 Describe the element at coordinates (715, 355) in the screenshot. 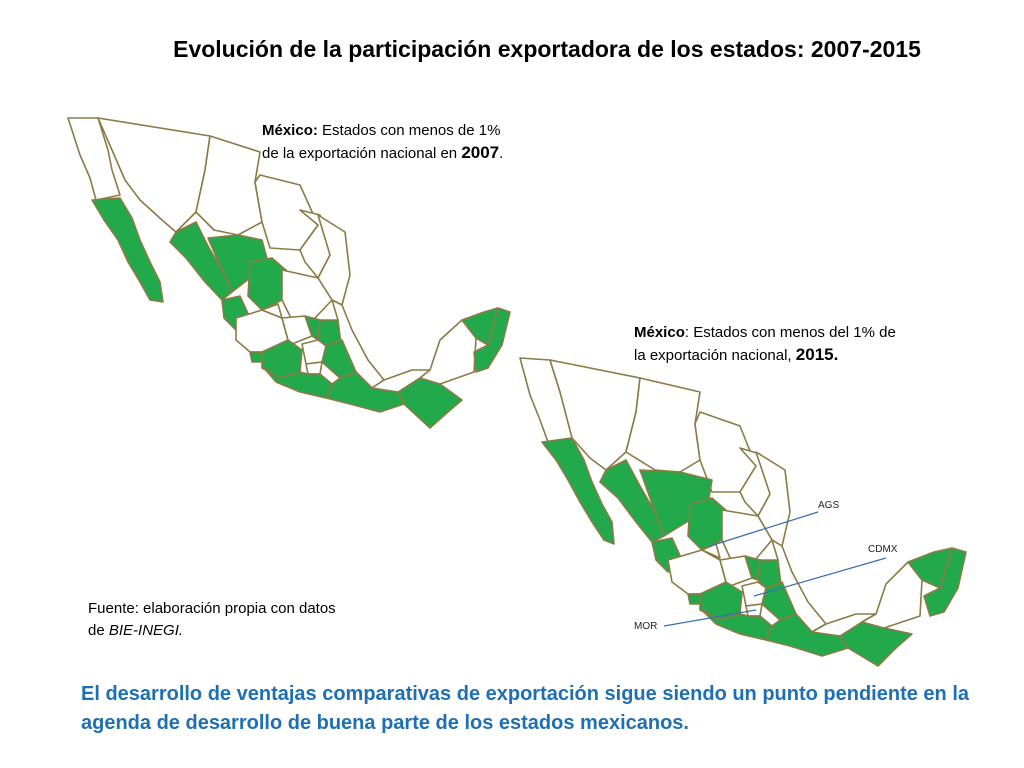

I see `caption-2015-text-2: la exportación nacional,` at that location.